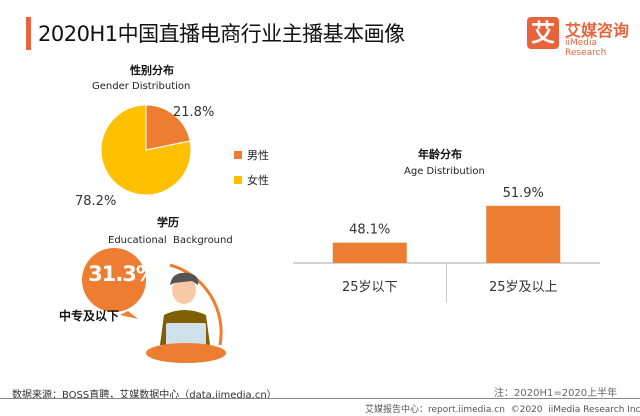 The image size is (640, 416). I want to click on education-title: 学历, so click(168, 222).